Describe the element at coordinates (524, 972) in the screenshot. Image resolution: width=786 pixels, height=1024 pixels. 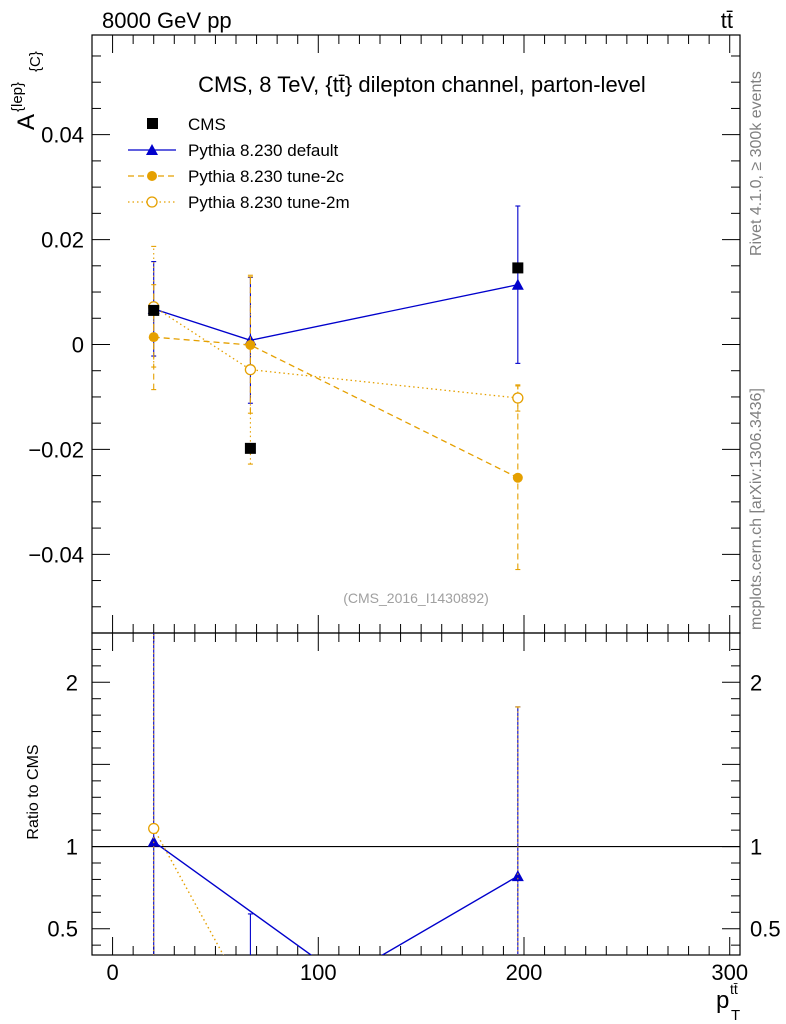
I see `x-tick-label: 200` at that location.